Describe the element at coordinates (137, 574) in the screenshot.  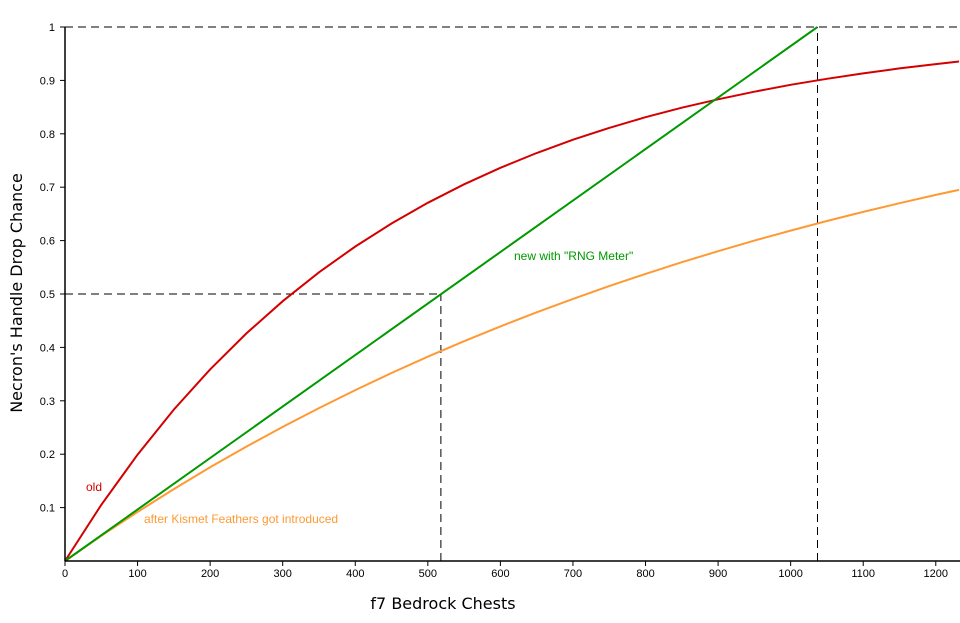
I see `x-tick-label: 100` at that location.